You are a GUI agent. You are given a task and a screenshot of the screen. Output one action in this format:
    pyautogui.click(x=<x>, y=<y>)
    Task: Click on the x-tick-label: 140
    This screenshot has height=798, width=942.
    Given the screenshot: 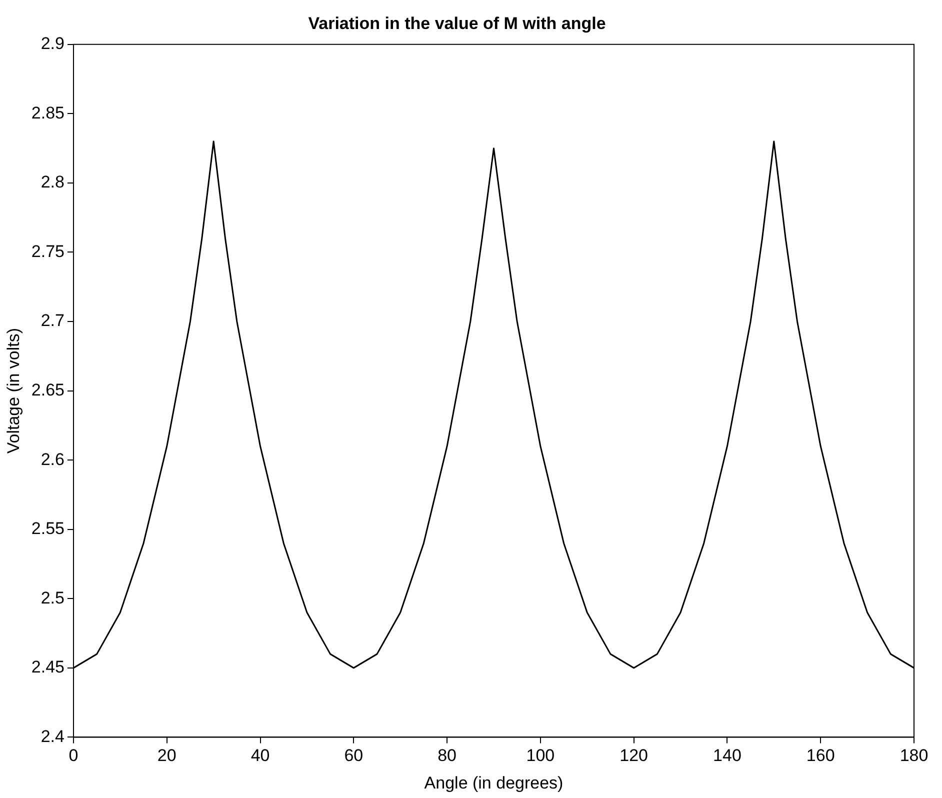 What is the action you would take?
    pyautogui.click(x=727, y=756)
    